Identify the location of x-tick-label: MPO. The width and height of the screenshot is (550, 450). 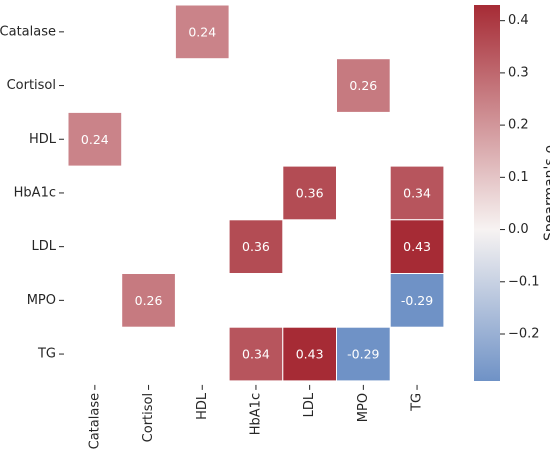
(363, 407).